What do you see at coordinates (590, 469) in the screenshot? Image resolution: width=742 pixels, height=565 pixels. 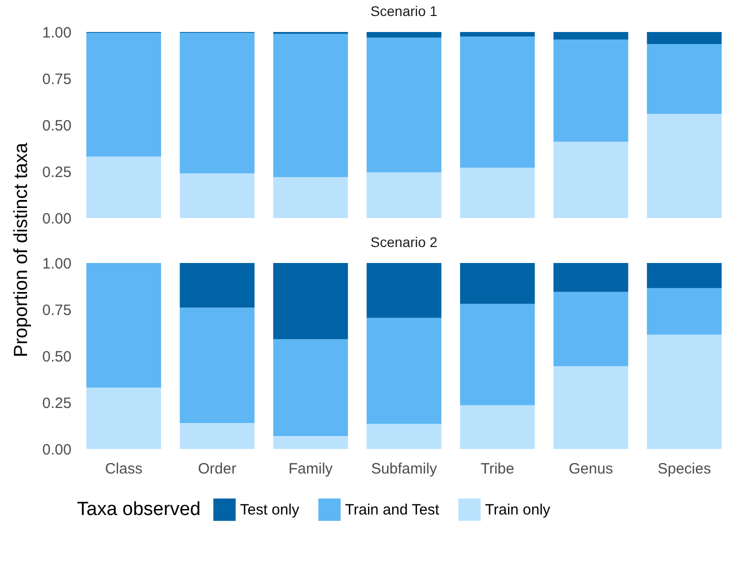 I see `x-tick-label: Genus` at bounding box center [590, 469].